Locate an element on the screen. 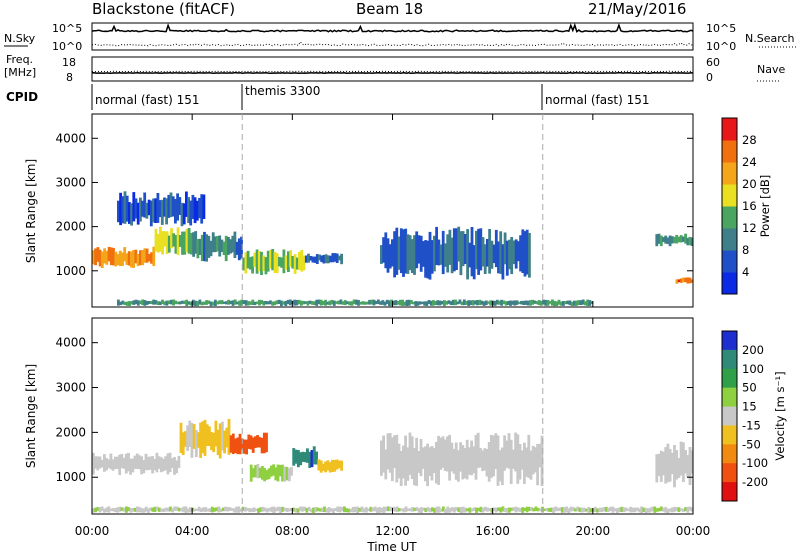  y-tick-label: 3000 is located at coordinates (70, 182).